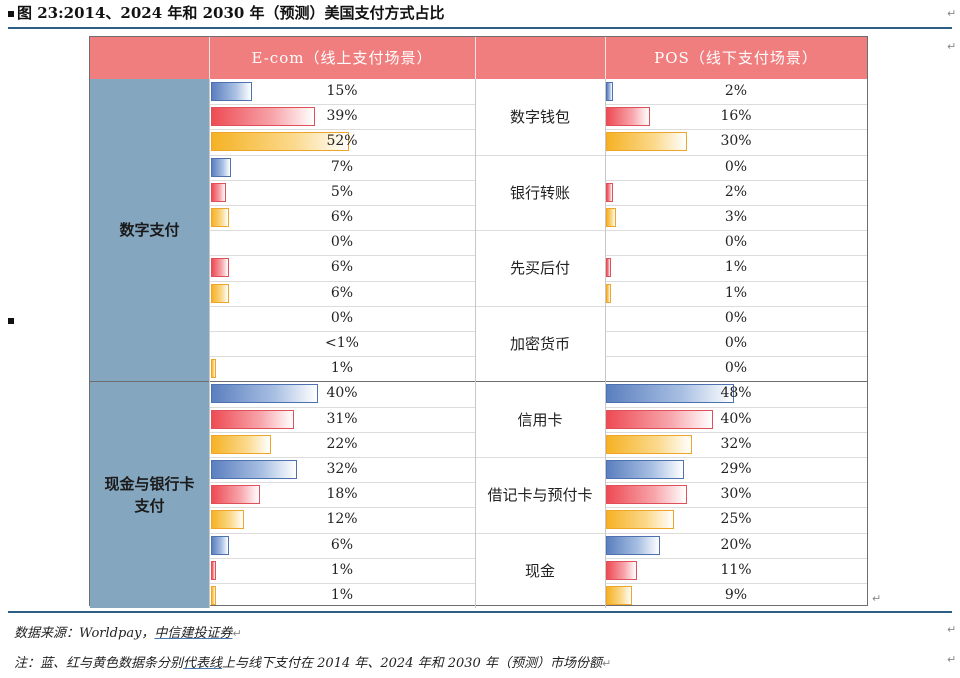 This screenshot has height=678, width=960. Describe the element at coordinates (128, 631) in the screenshot. I see `source-note: 数据来源：Worldpay，中信建投证券↵` at that location.